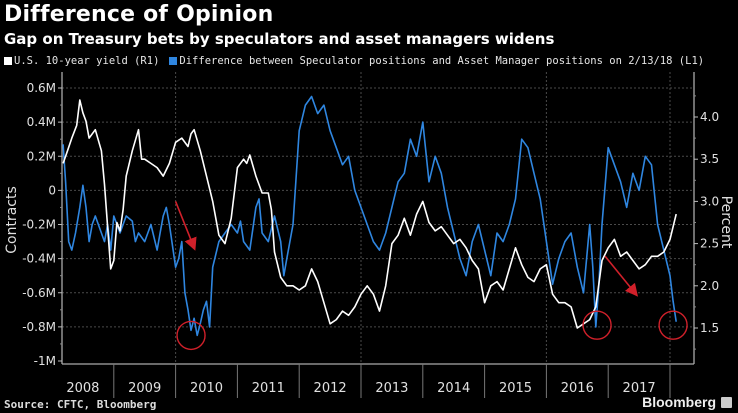 The image size is (738, 413). Describe the element at coordinates (45, 361) in the screenshot. I see `left-tick-label: -1M` at that location.